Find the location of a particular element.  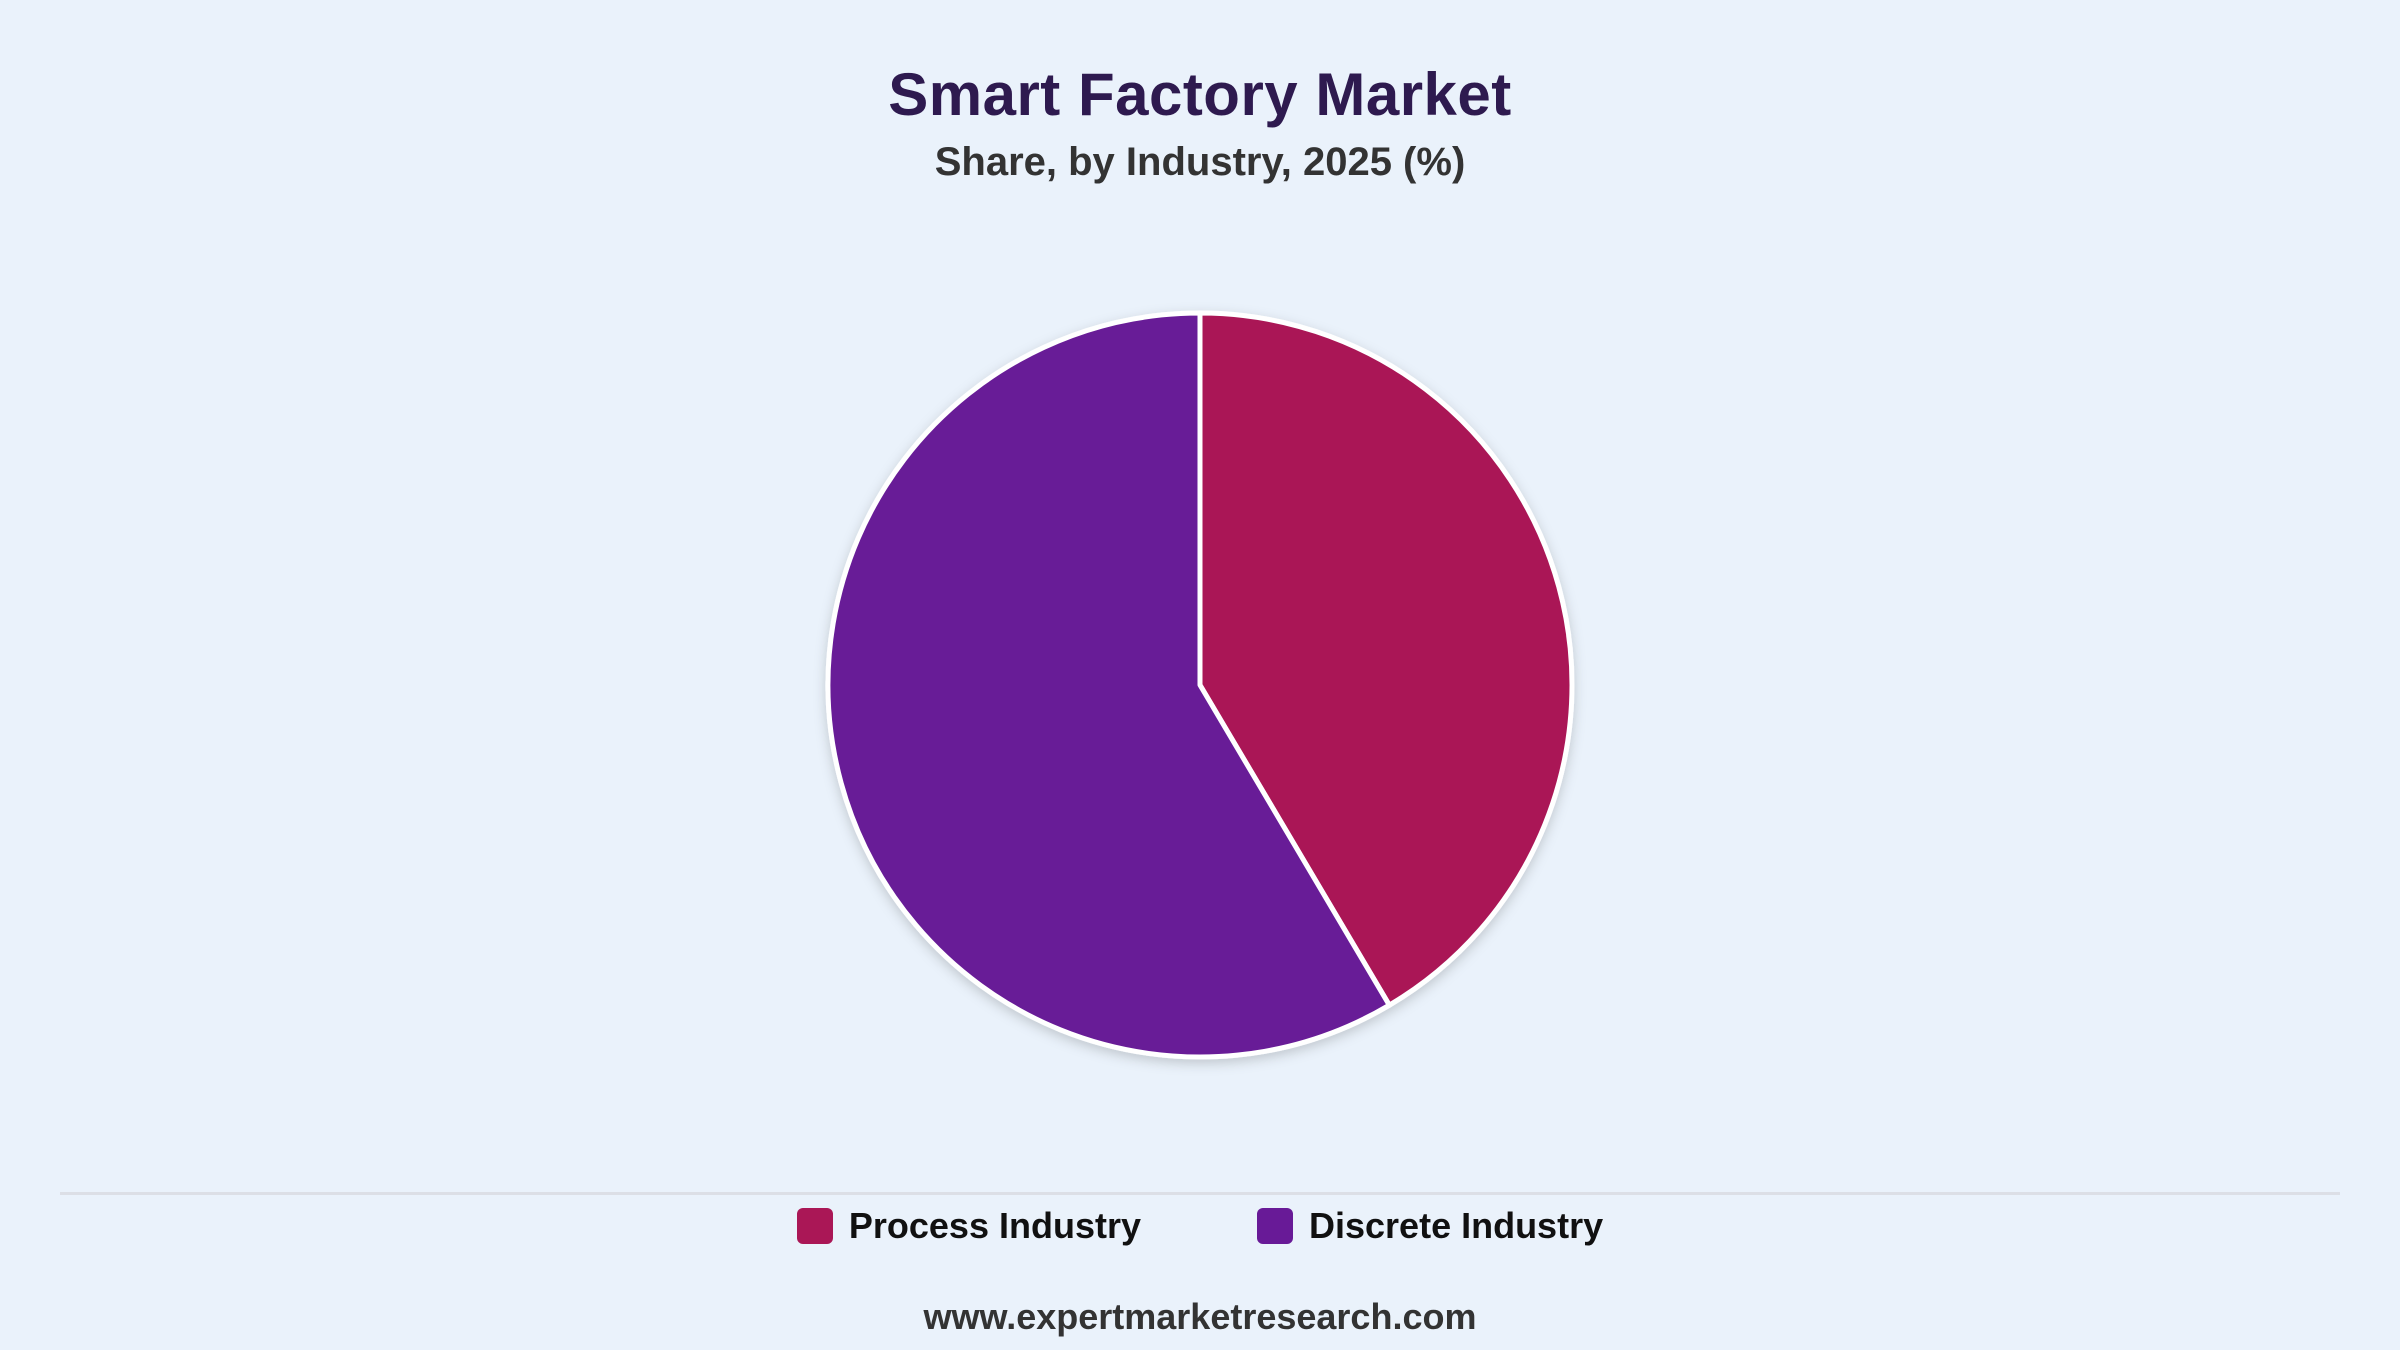

legend-label-process-industry: Process Industry is located at coordinates (994, 1225).